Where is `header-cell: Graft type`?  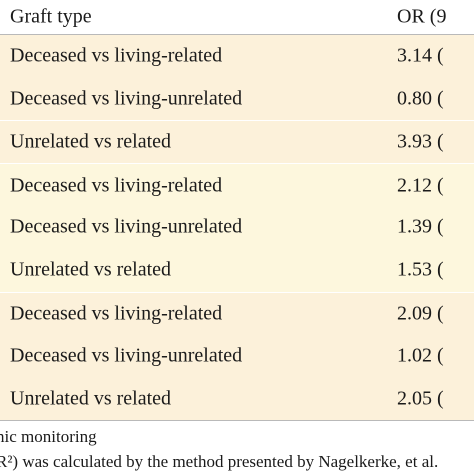
header-cell: Graft type is located at coordinates (51, 16).